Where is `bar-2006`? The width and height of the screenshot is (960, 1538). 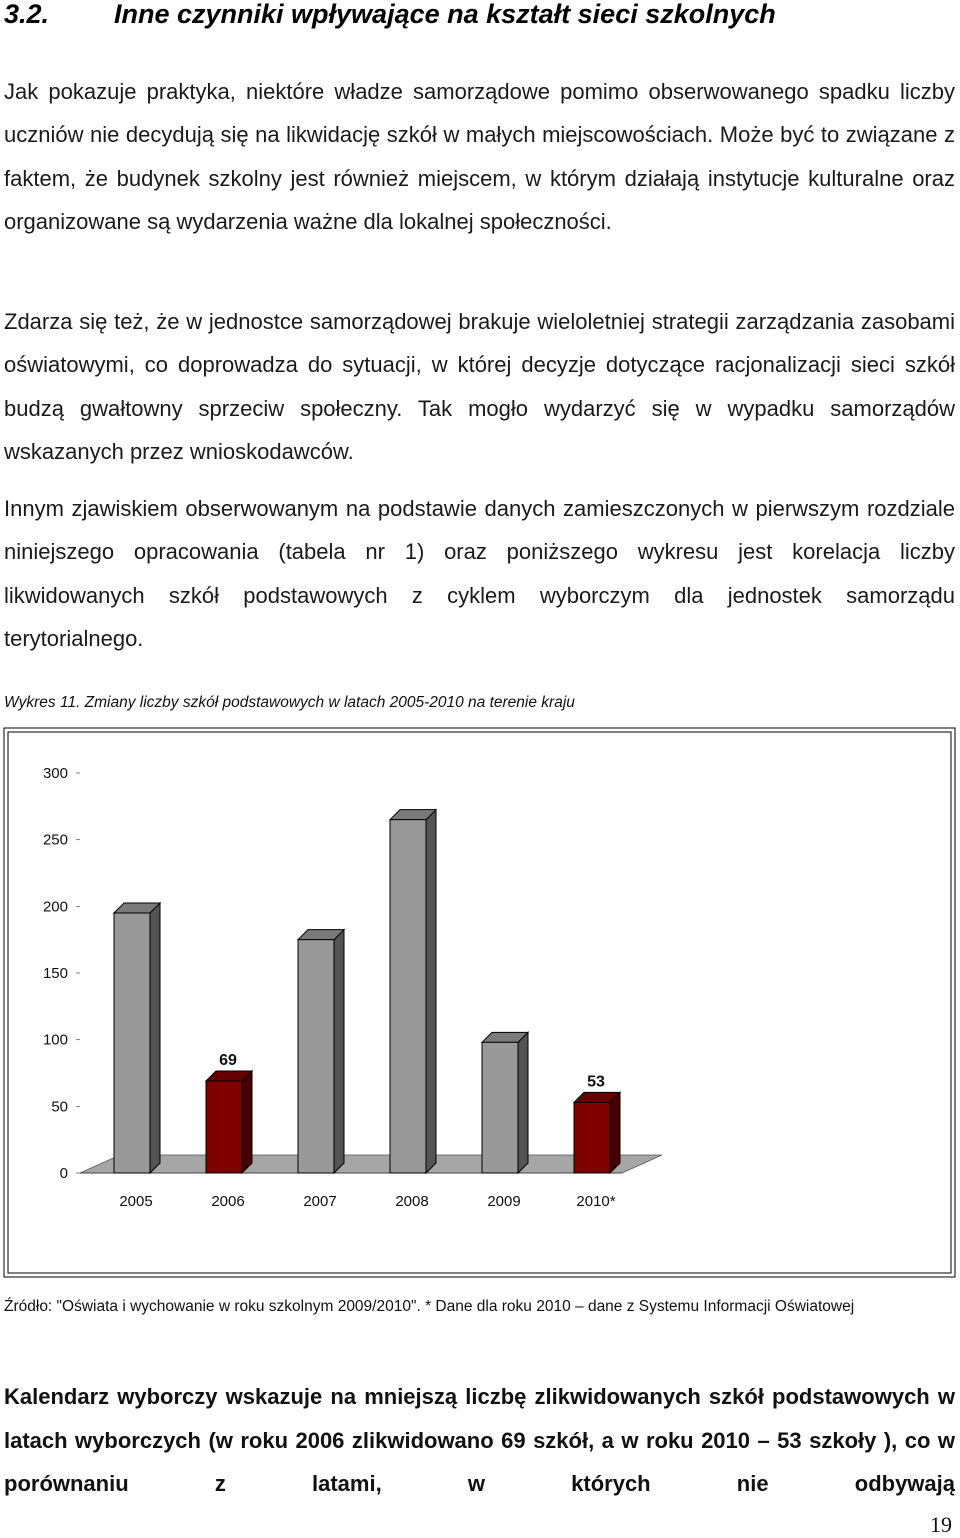 bar-2006 is located at coordinates (229, 1122).